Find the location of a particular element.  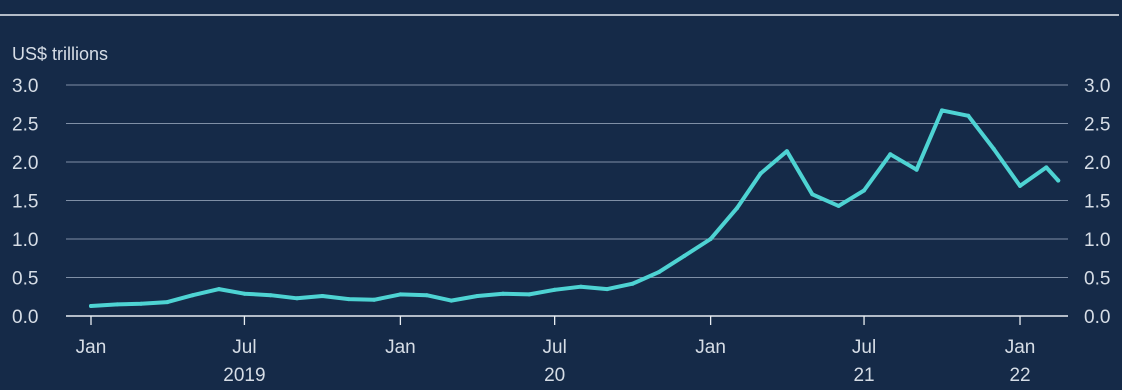

y-tick-label-right: 1.5 is located at coordinates (1097, 202).